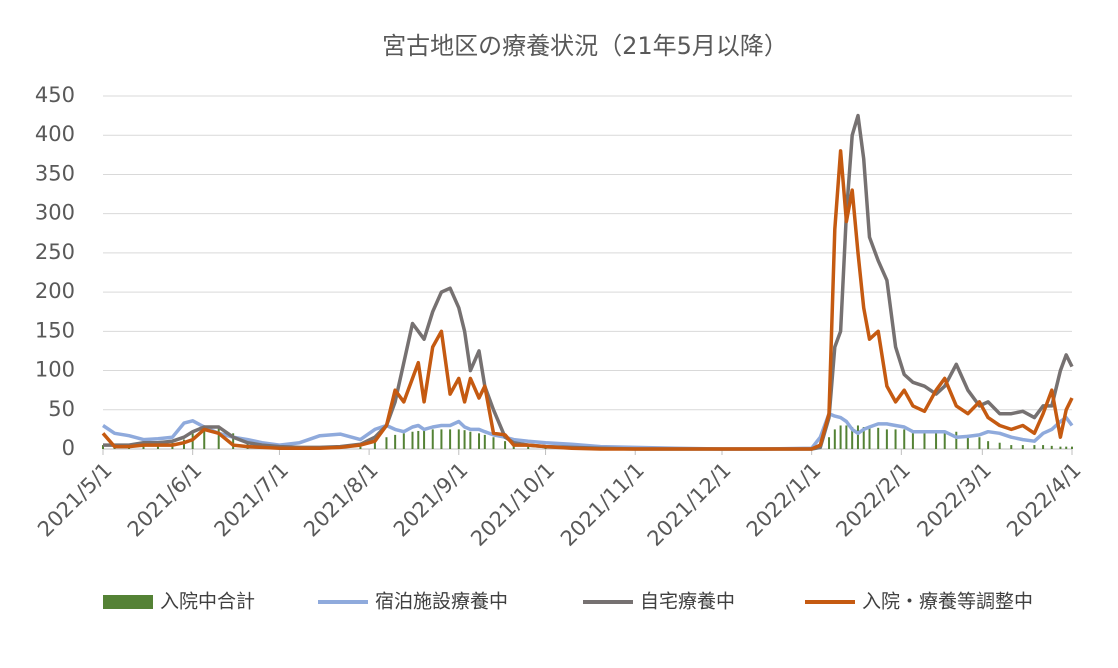 This screenshot has width=1118, height=668. Describe the element at coordinates (784, 500) in the screenshot. I see `x-tick-label: 2022/1/1` at that location.